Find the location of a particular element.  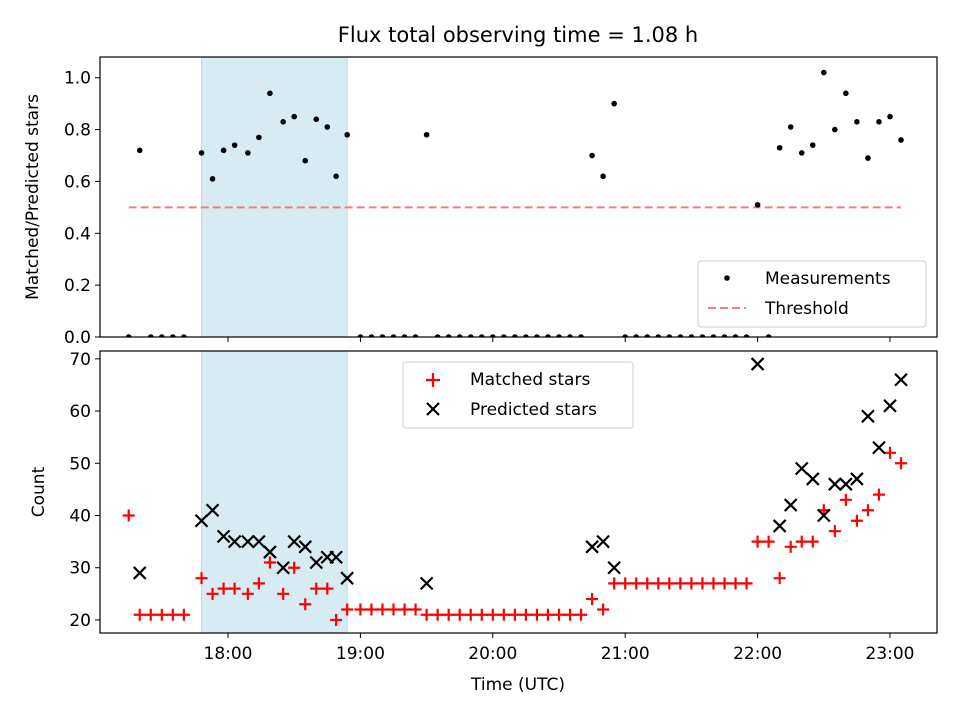

ratio-y-tick-label: 0.8 is located at coordinates (77, 131).